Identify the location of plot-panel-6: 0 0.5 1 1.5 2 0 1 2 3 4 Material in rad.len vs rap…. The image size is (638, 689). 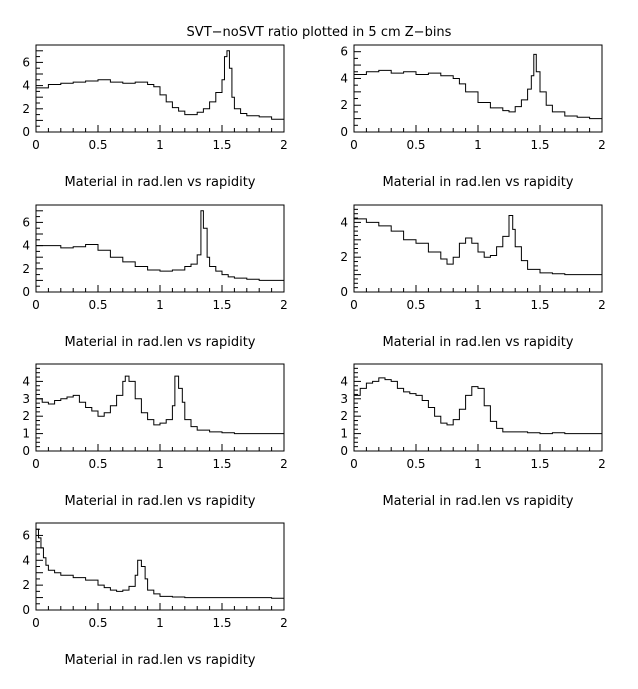
(473, 436).